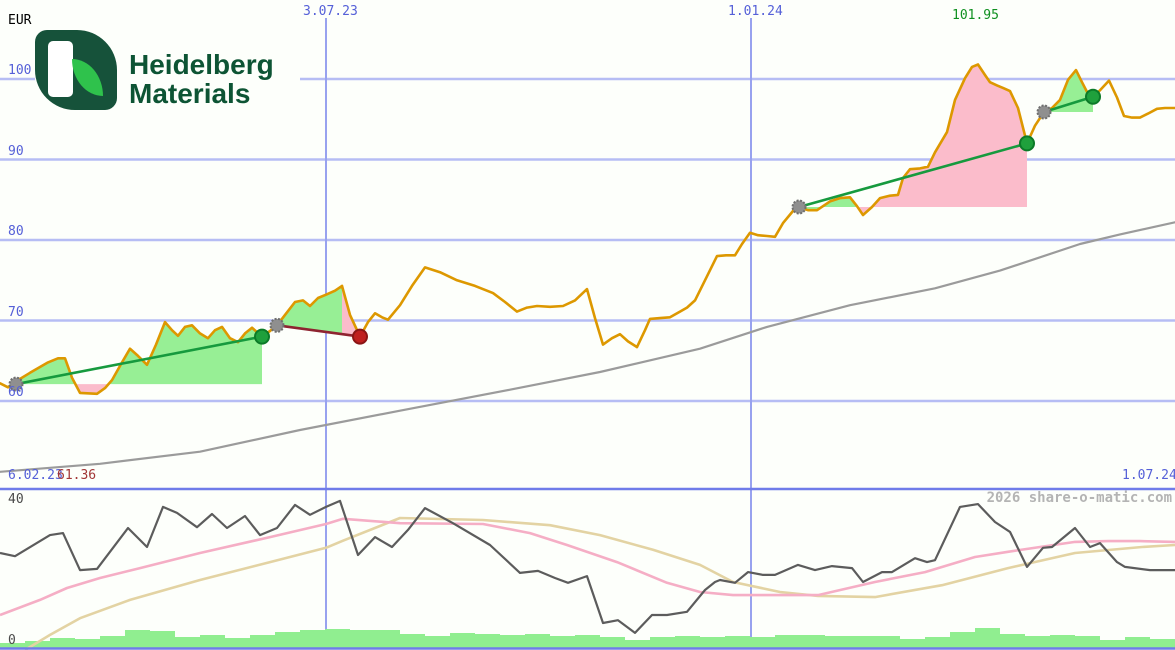 The image size is (1175, 650). Describe the element at coordinates (16, 231) in the screenshot. I see `y-tick-80: 80` at that location.